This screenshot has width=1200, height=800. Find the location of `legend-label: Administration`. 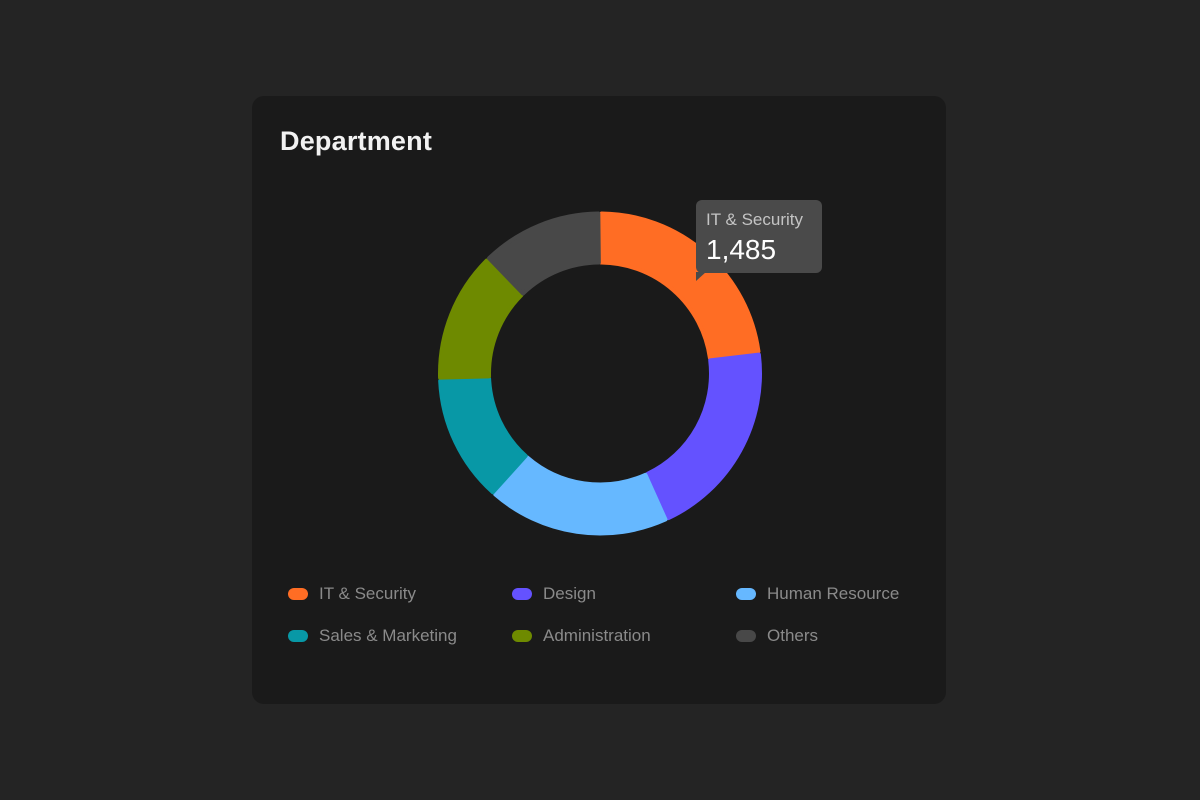

legend-label: Administration is located at coordinates (597, 635).